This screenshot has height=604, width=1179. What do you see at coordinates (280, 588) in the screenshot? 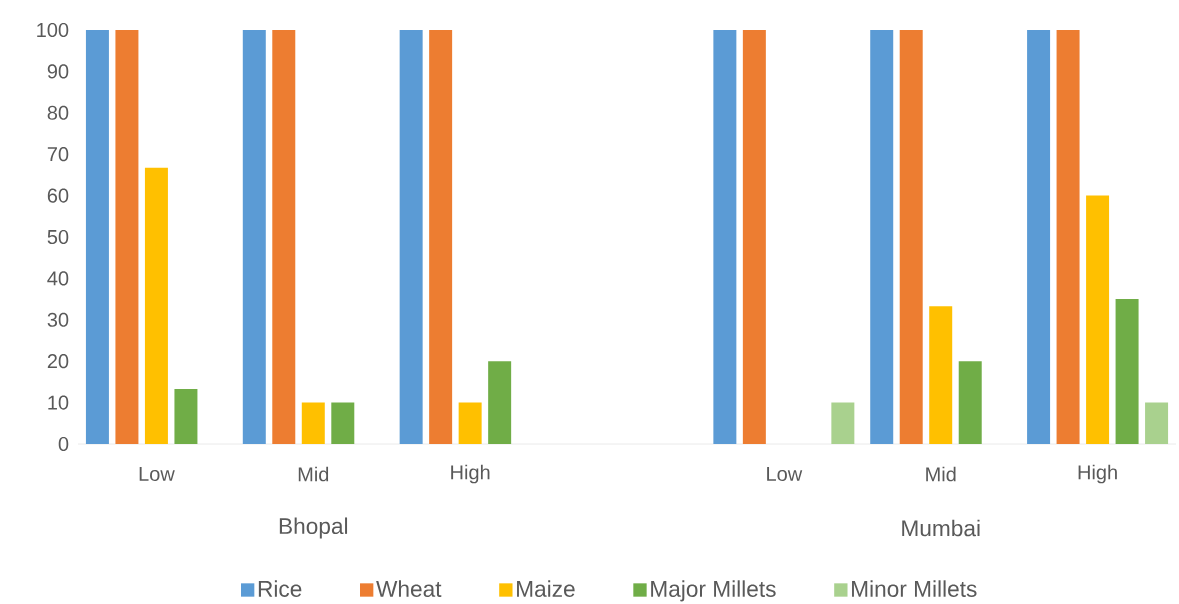
I see `legend-label: Rice` at bounding box center [280, 588].